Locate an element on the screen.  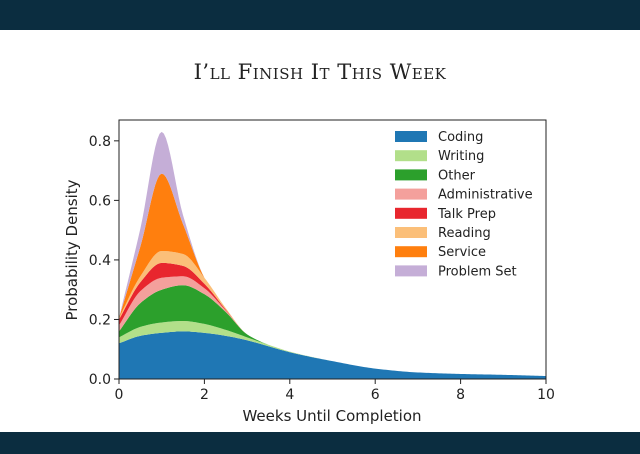
x-axis-label: Weeks Until Completion is located at coordinates (331, 416).